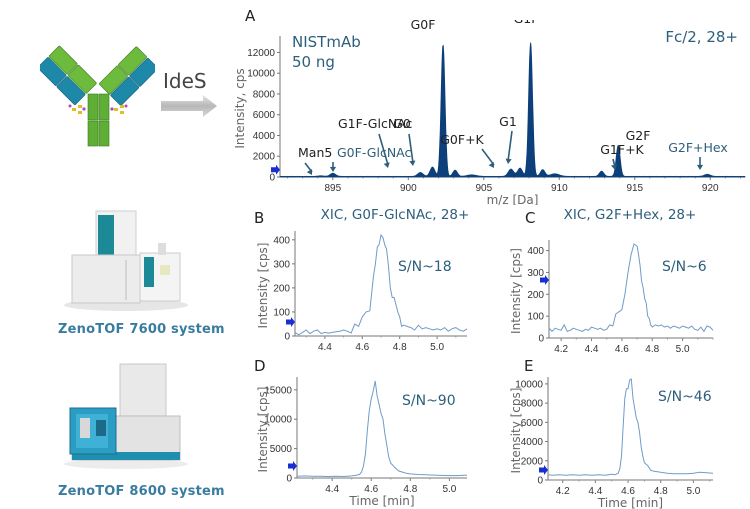 The height and width of the screenshot is (509, 750). I want to click on ides-label: IdeS, so click(185, 81).